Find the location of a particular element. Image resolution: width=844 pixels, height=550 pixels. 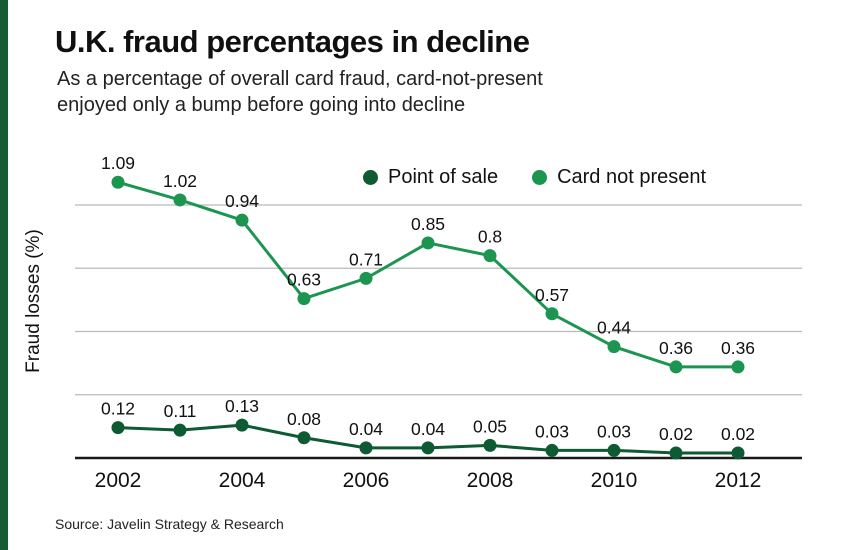

legend-label-point-of-sale: Point of sale is located at coordinates (443, 177).